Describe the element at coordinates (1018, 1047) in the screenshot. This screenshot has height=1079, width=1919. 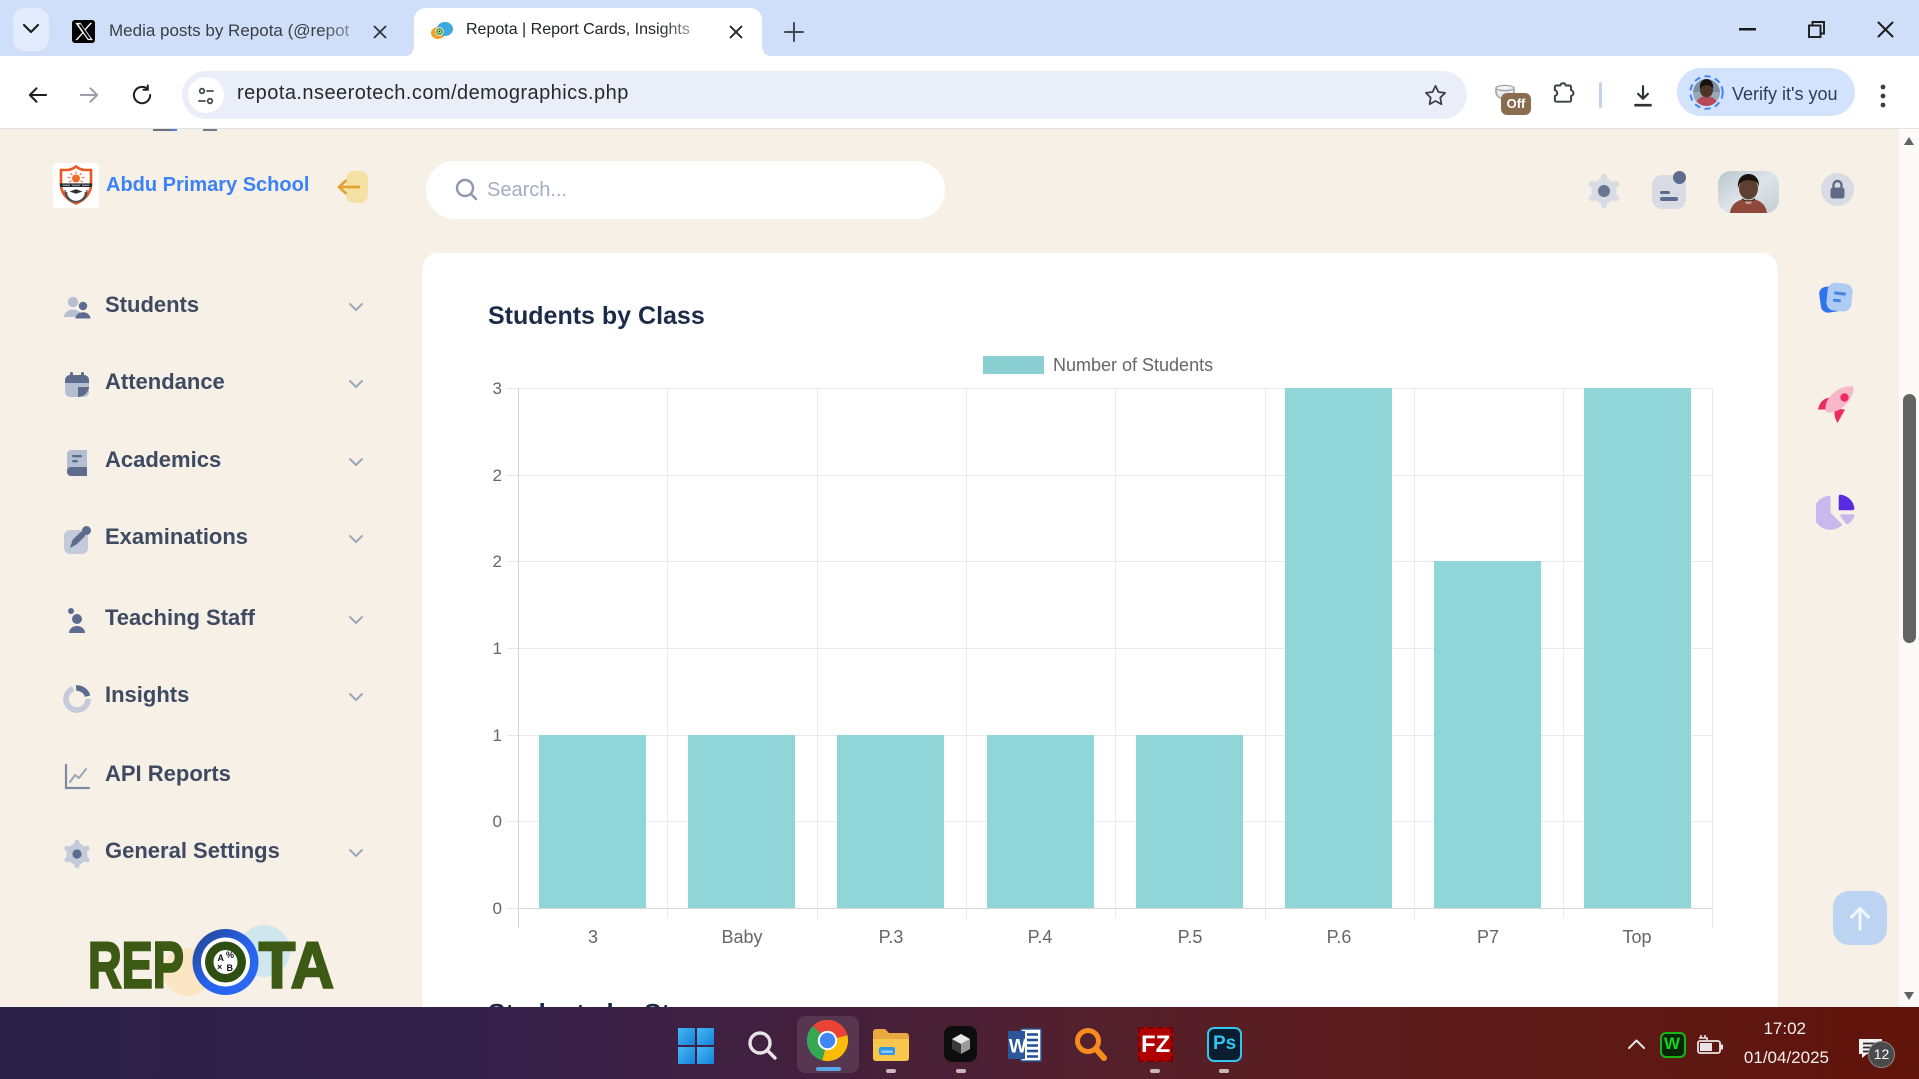
I see `svg-text: W` at that location.